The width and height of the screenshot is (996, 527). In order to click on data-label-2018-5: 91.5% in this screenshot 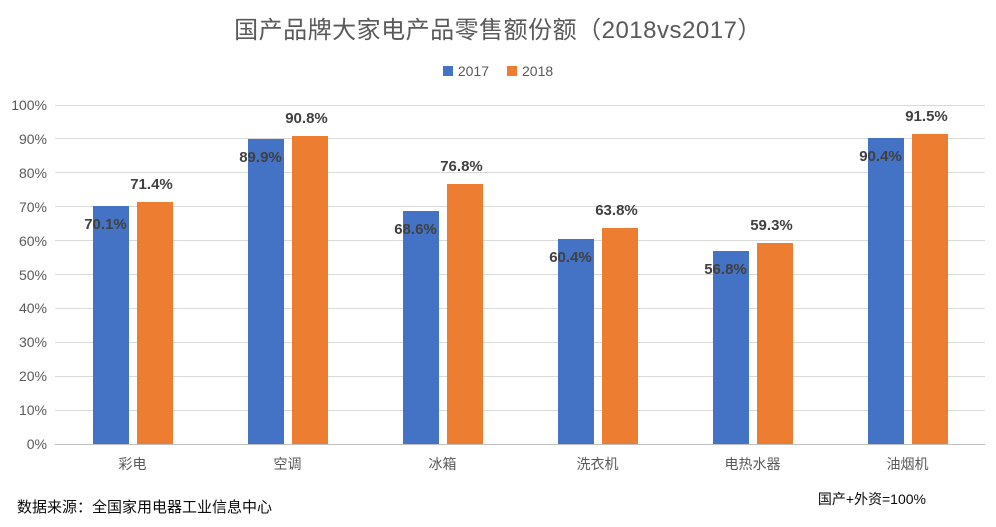, I will do `click(926, 116)`.